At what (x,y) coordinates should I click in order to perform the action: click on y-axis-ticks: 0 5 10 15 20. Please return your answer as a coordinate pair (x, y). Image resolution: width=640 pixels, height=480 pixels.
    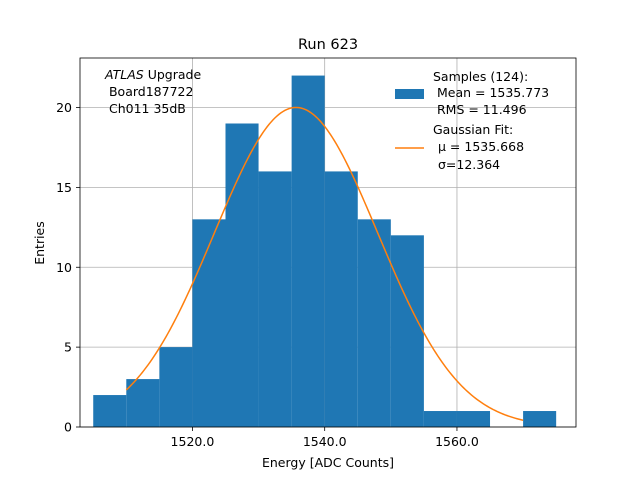
    Looking at the image, I should click on (68, 267).